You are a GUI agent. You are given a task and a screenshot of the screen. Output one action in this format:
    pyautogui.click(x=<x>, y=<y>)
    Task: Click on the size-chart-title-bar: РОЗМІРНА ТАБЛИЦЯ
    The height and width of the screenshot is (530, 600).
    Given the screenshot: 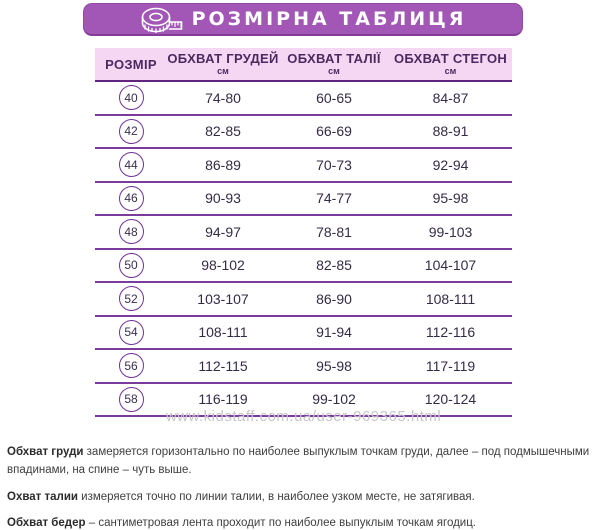 What is the action you would take?
    pyautogui.click(x=303, y=19)
    